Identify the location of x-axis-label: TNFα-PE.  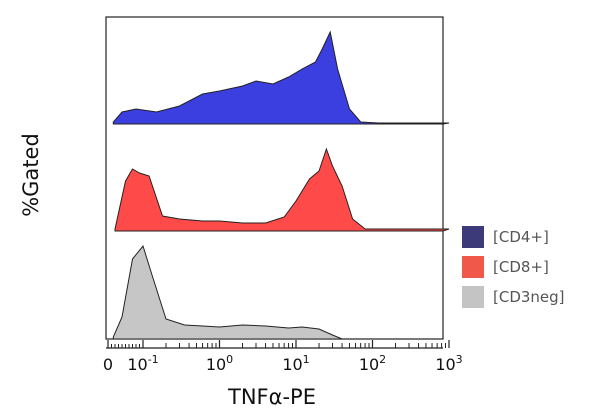
(271, 397).